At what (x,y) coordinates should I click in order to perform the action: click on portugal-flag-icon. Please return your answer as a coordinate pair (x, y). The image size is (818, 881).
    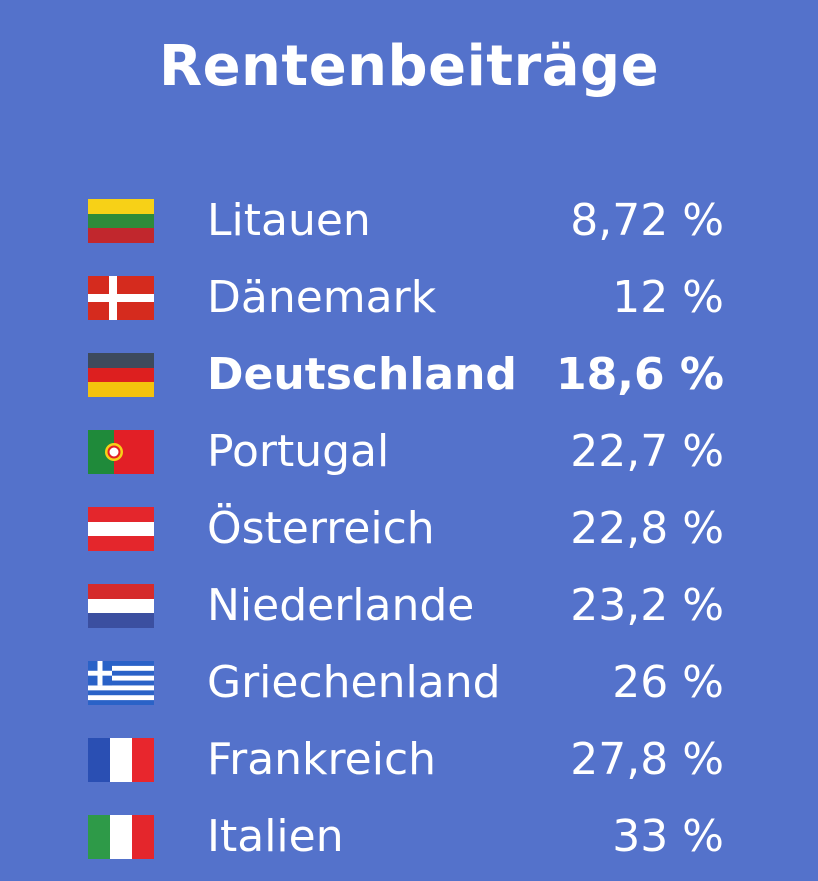
    Looking at the image, I should click on (121, 452).